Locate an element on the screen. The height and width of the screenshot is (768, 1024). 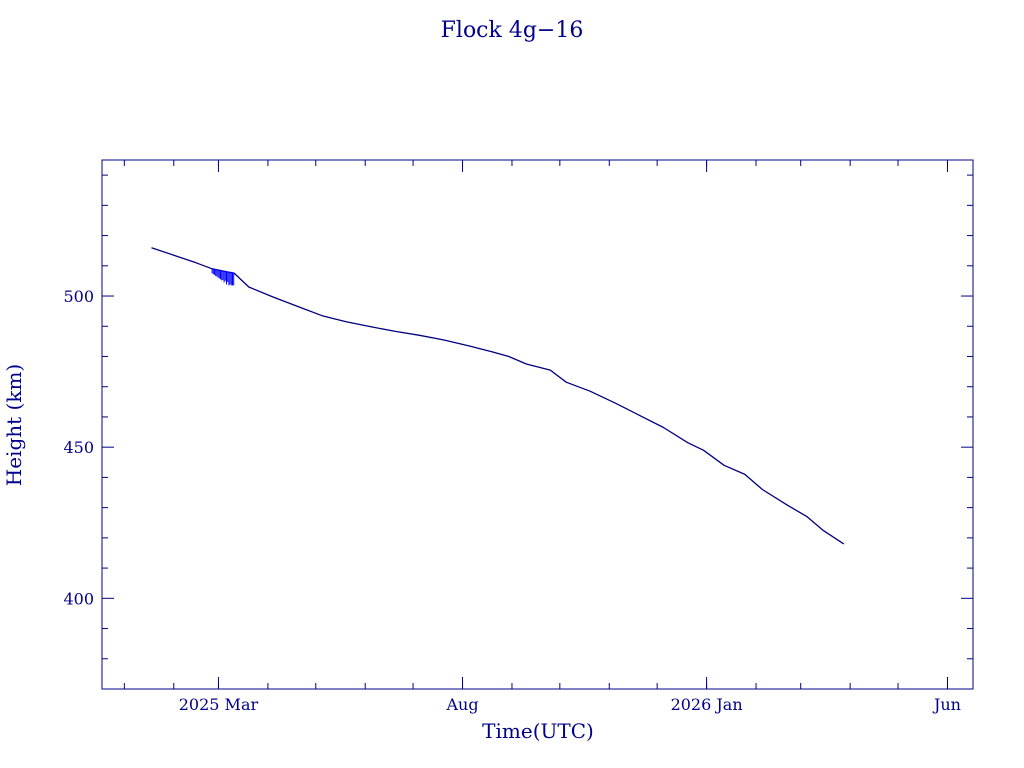
y-axis-label: Height (km) is located at coordinates (14, 425).